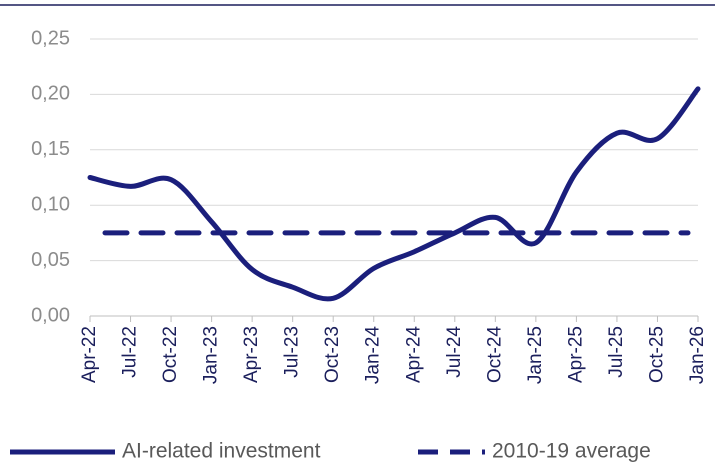 The height and width of the screenshot is (465, 715). Describe the element at coordinates (50, 94) in the screenshot. I see `y-tick-label: 0,20` at that location.